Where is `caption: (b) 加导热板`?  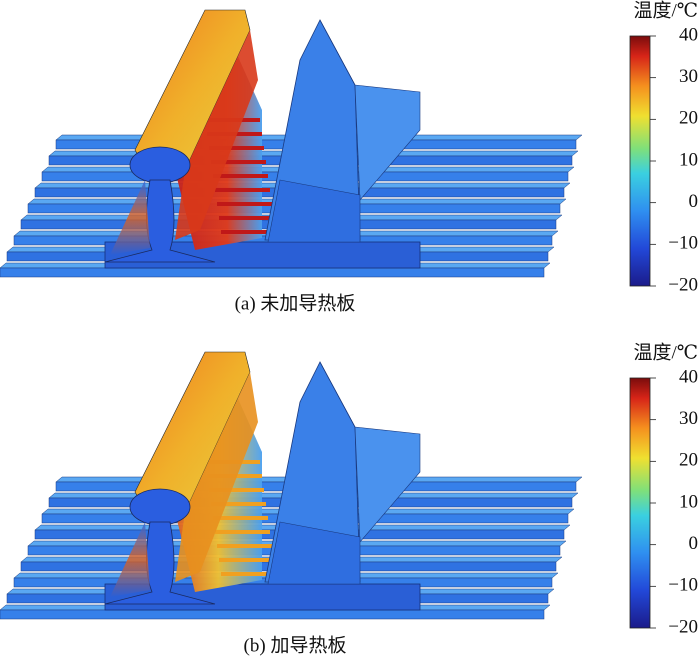
caption: (b) 加导热板 is located at coordinates (295, 645).